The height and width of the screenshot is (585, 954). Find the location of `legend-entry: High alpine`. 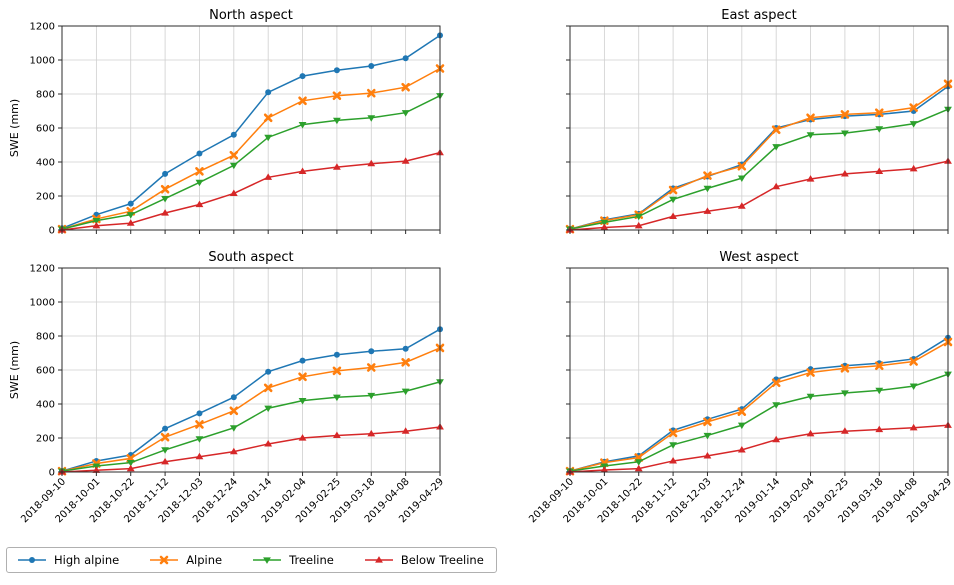

legend-entry: High alpine is located at coordinates (68, 560).